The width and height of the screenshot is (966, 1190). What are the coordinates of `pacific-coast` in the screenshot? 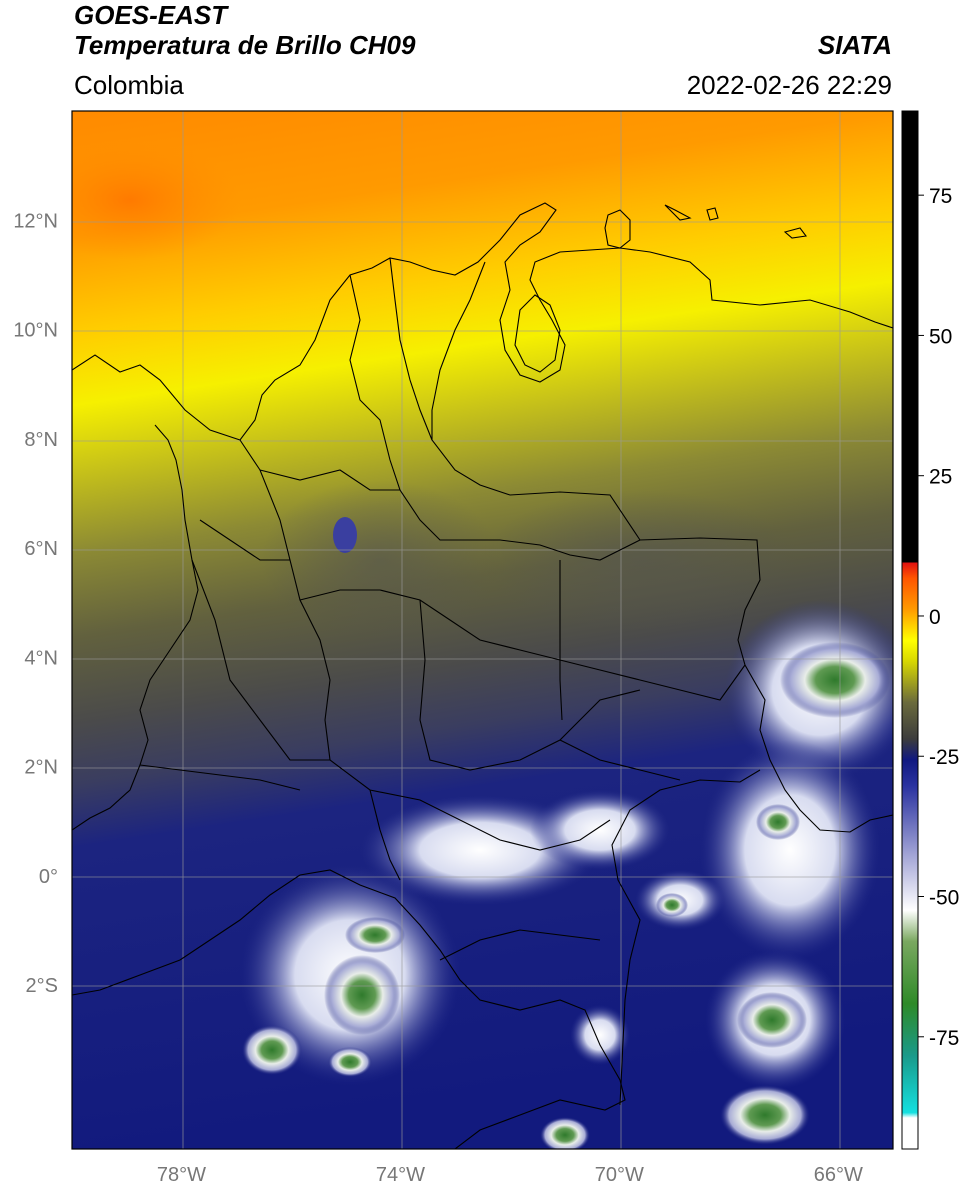 It's located at (135, 627).